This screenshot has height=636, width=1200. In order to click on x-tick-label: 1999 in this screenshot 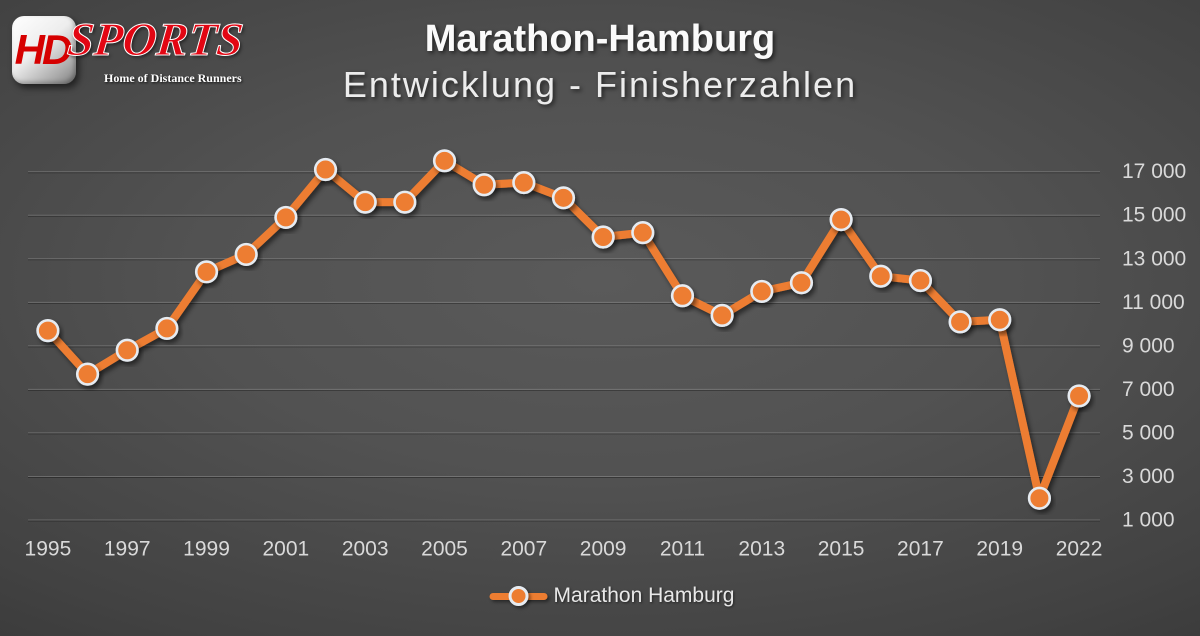, I will do `click(206, 549)`.